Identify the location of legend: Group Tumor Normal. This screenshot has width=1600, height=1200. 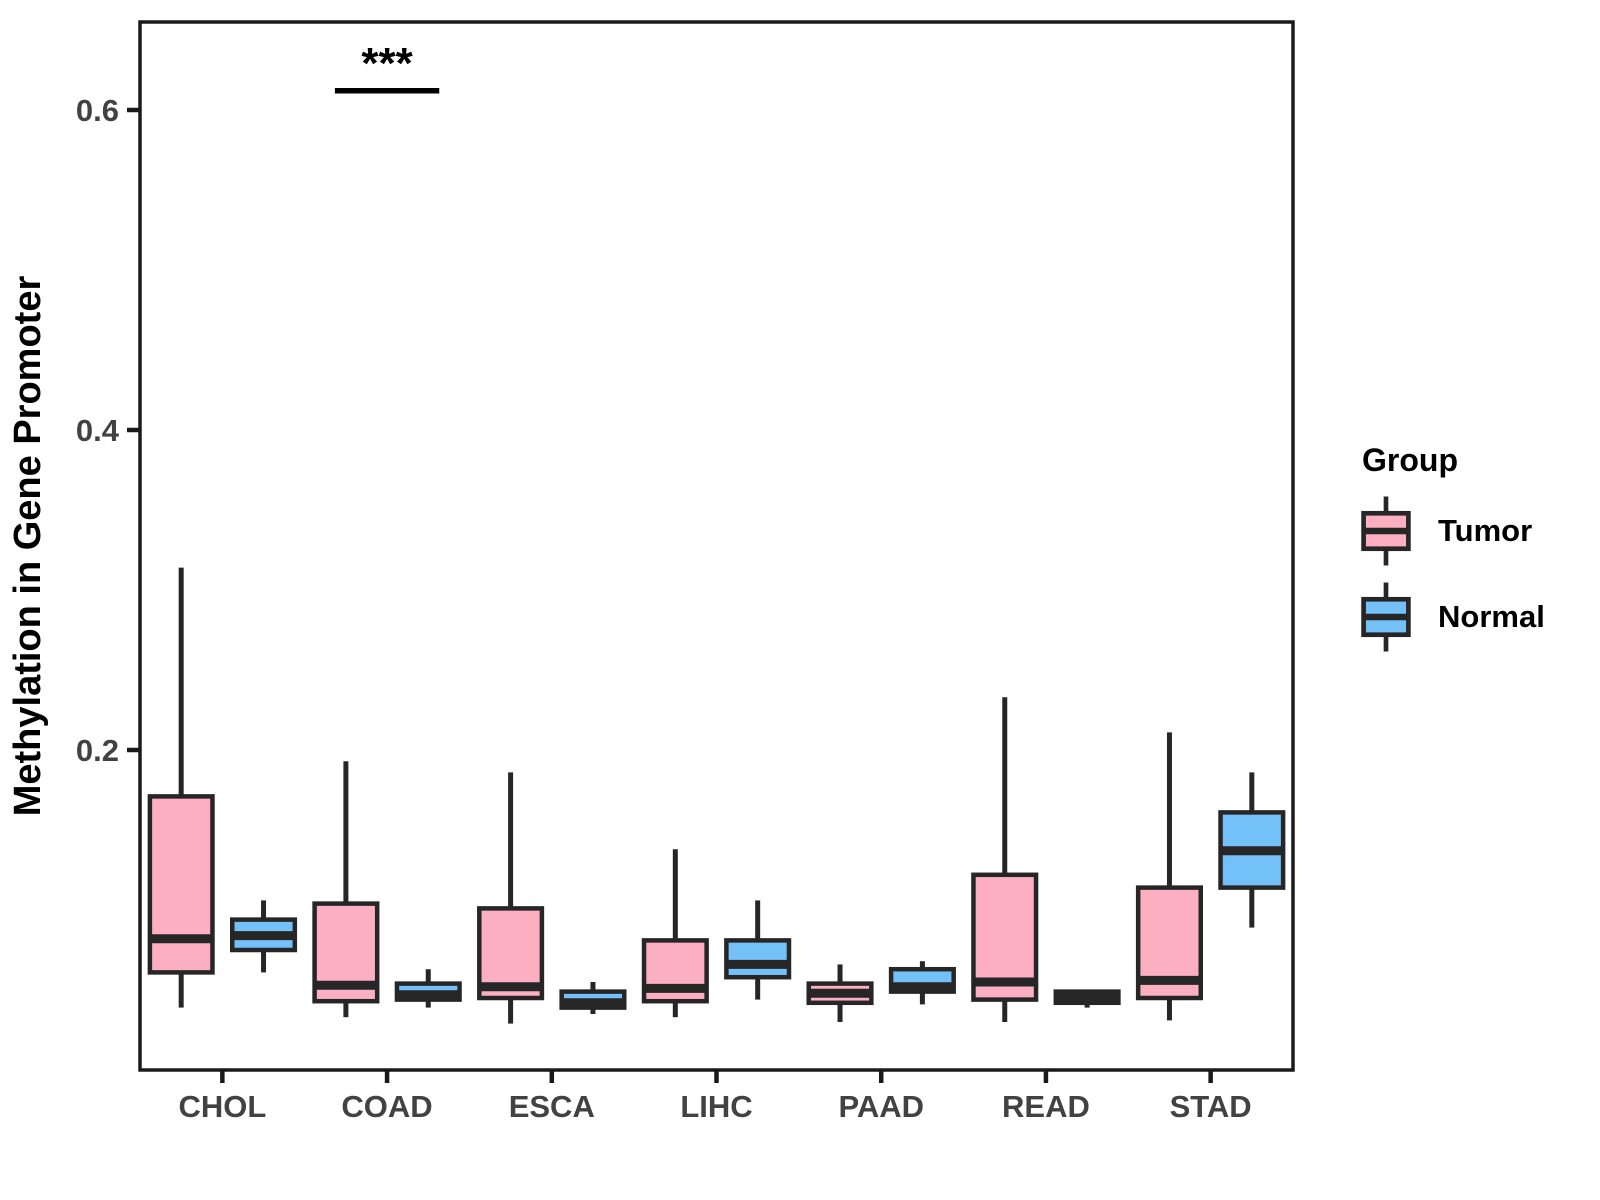
(1473, 548).